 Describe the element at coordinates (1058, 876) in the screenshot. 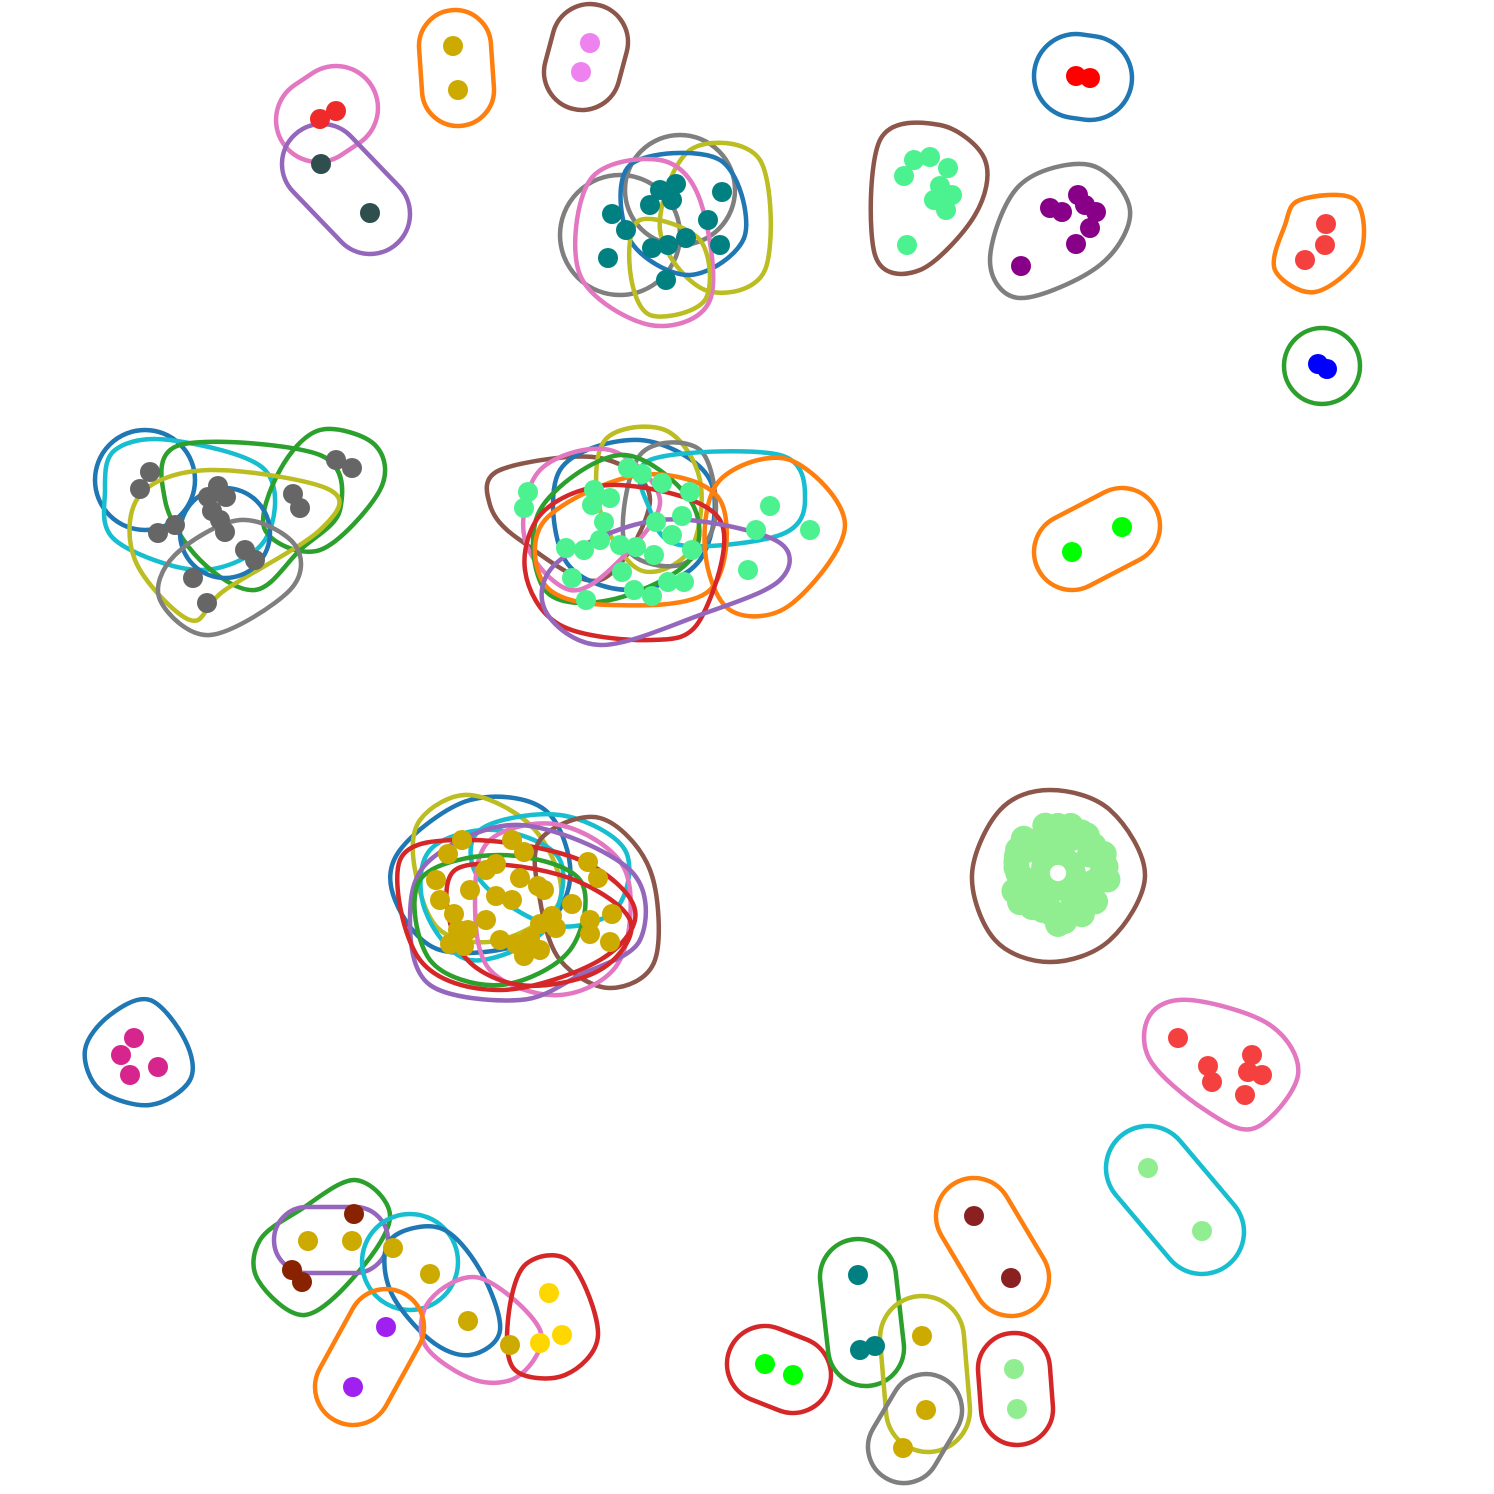

I see `edge-brown-lightgreen` at that location.